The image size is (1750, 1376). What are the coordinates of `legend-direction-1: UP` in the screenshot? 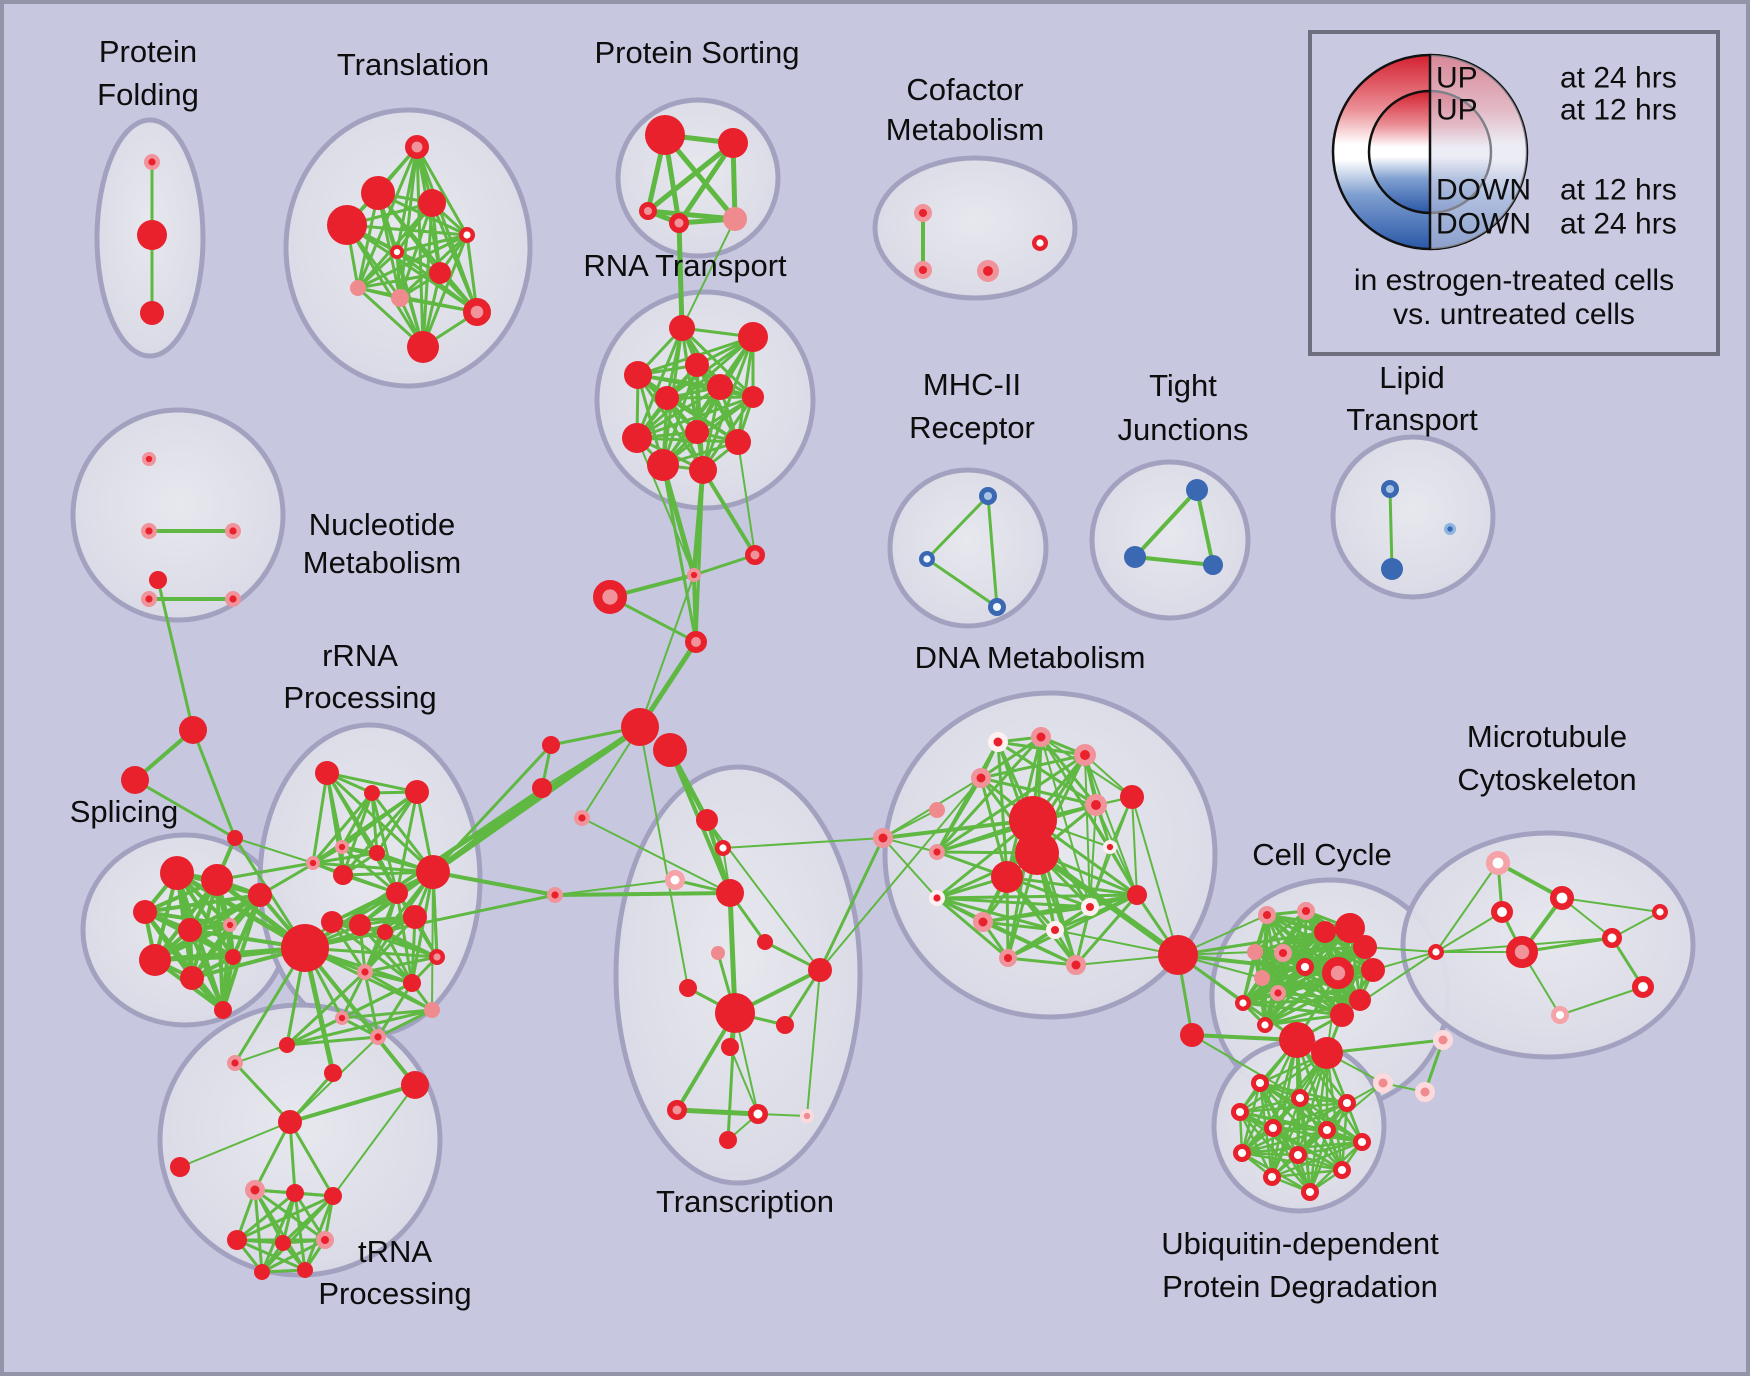 It's located at (1457, 110).